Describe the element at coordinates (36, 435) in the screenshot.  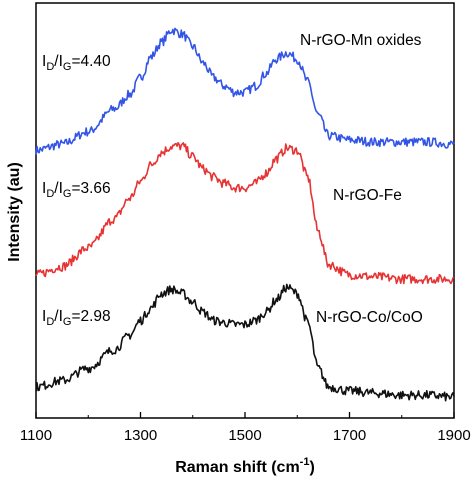
I see `x-tick-label: 1100` at that location.